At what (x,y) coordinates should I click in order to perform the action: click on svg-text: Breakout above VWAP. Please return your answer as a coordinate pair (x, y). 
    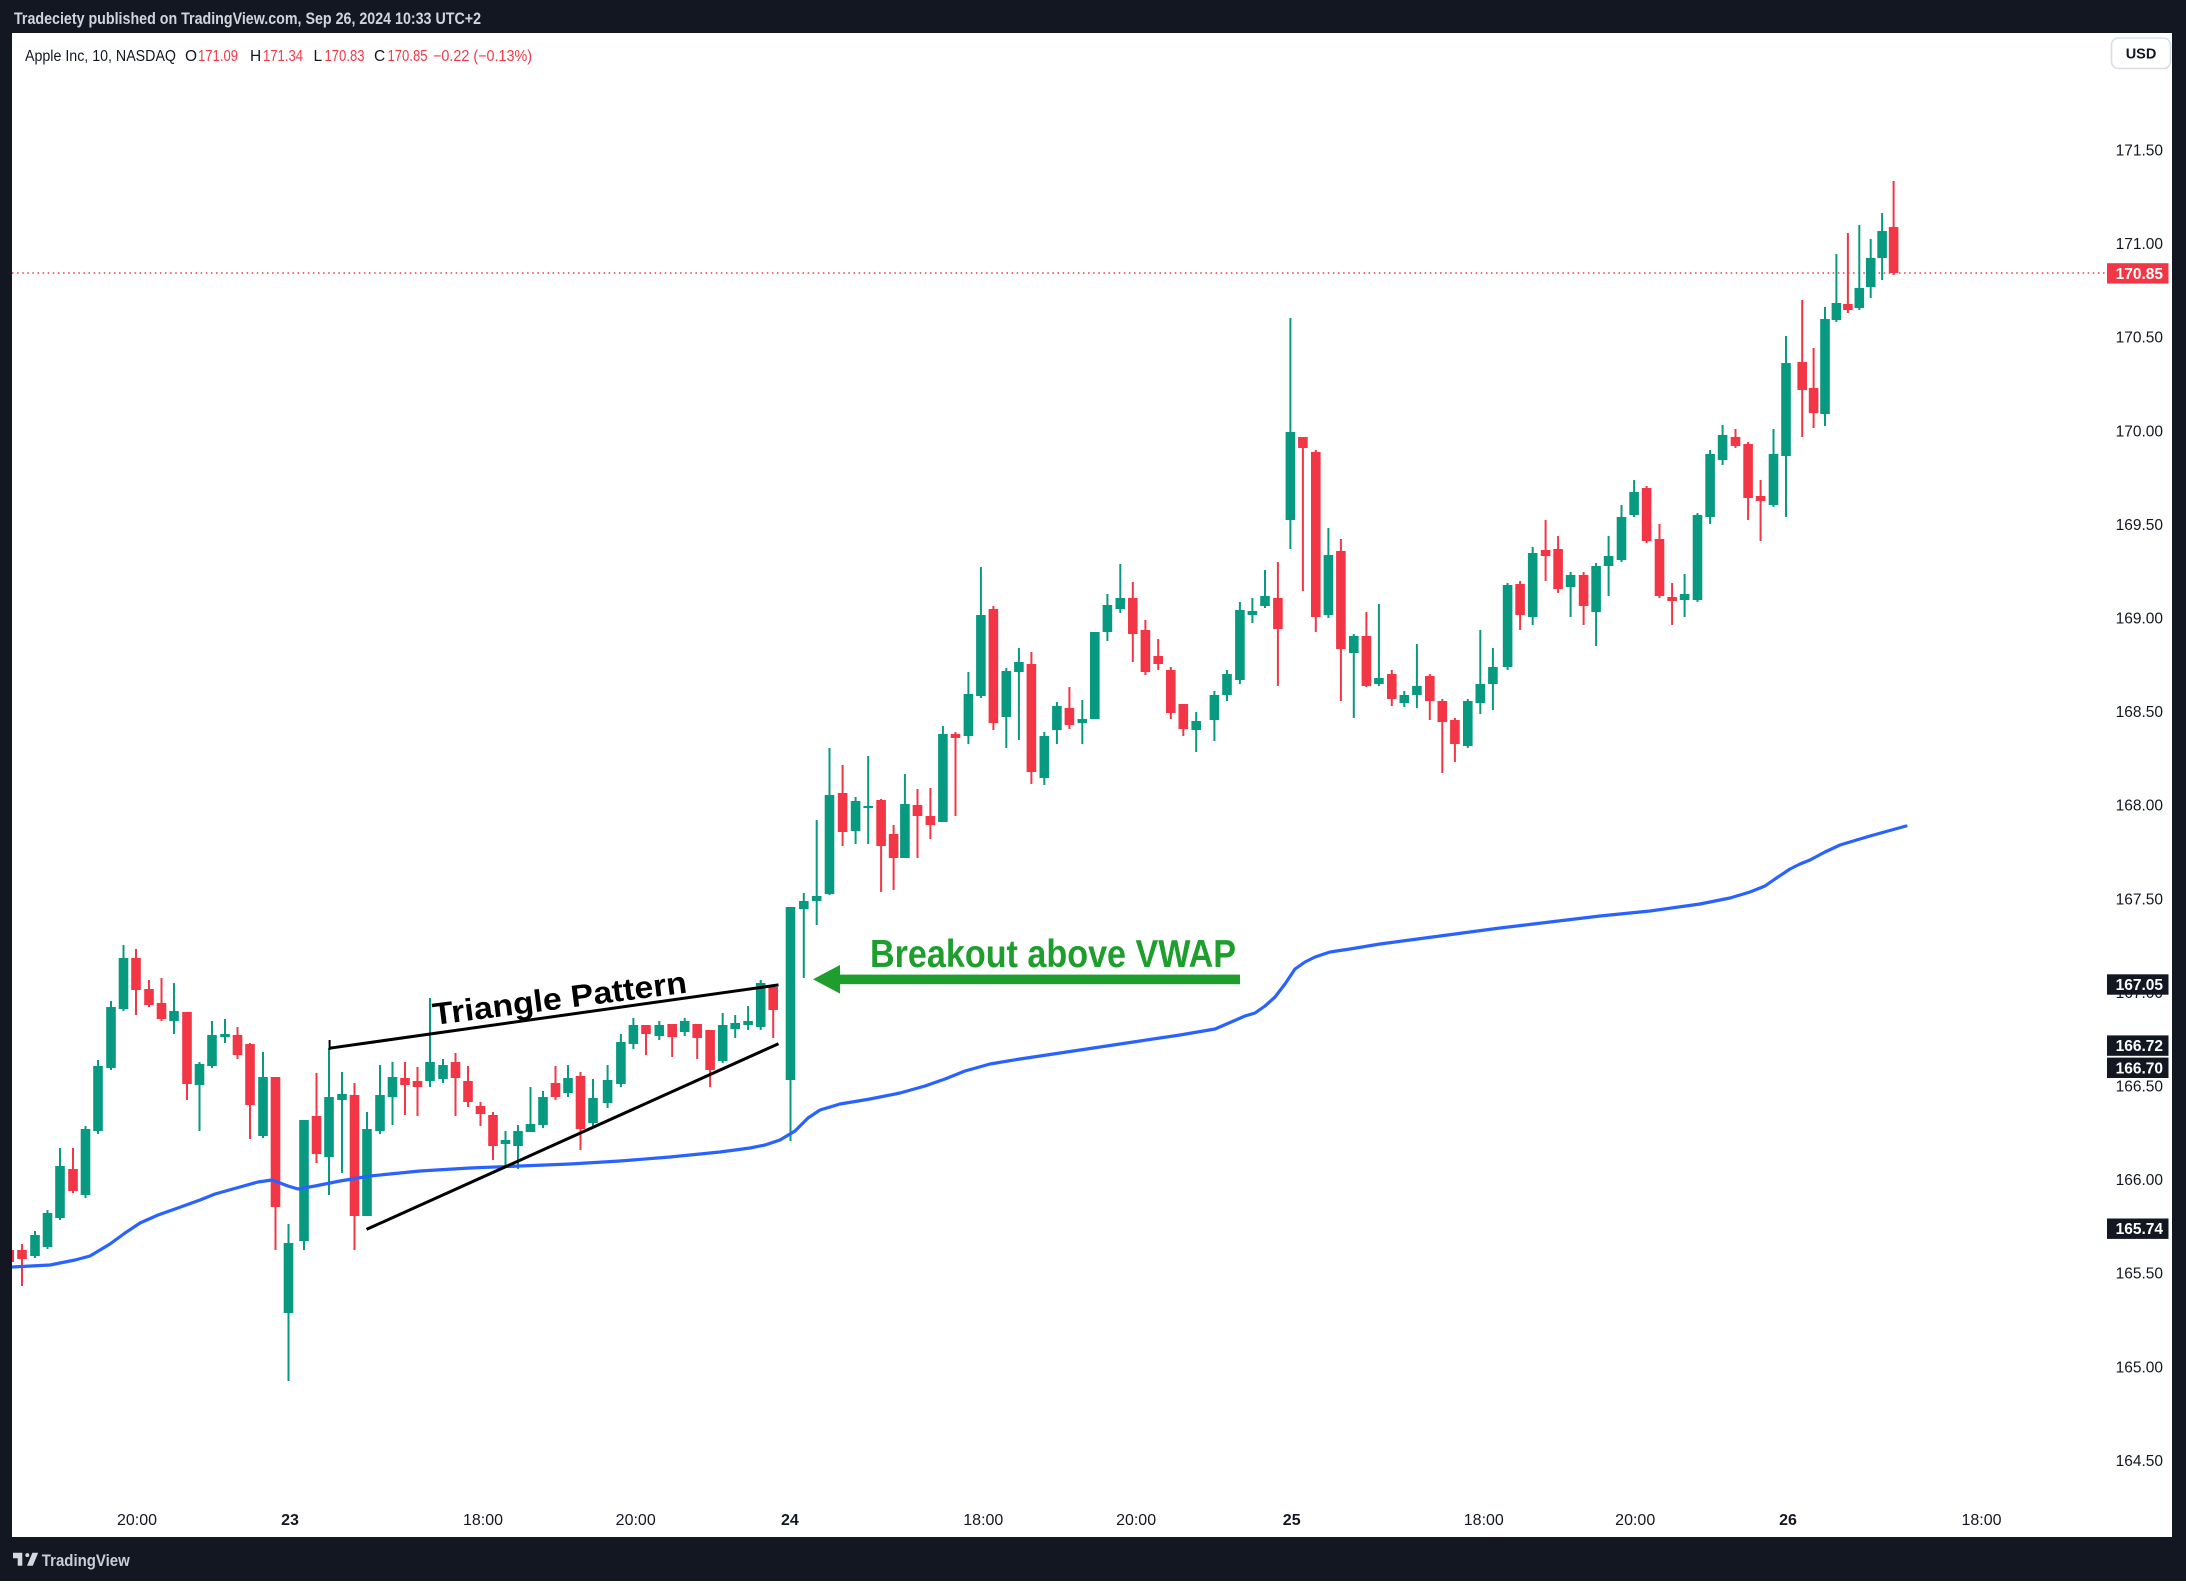
    Looking at the image, I should click on (1053, 954).